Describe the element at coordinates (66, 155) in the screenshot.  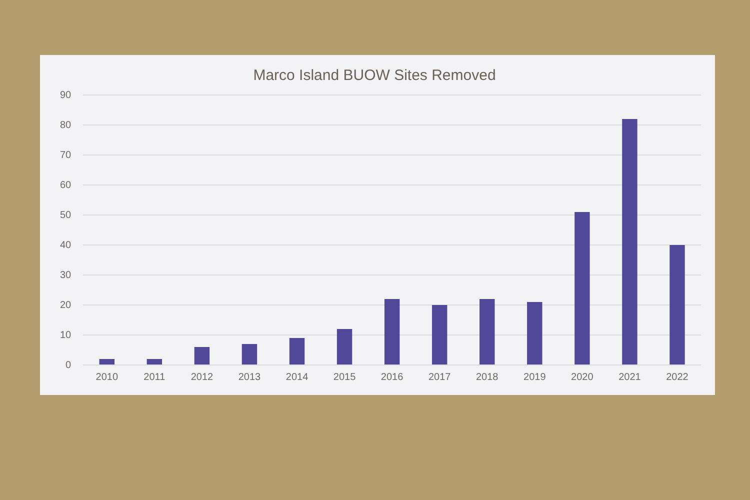
I see `y-tick-label: 70` at that location.